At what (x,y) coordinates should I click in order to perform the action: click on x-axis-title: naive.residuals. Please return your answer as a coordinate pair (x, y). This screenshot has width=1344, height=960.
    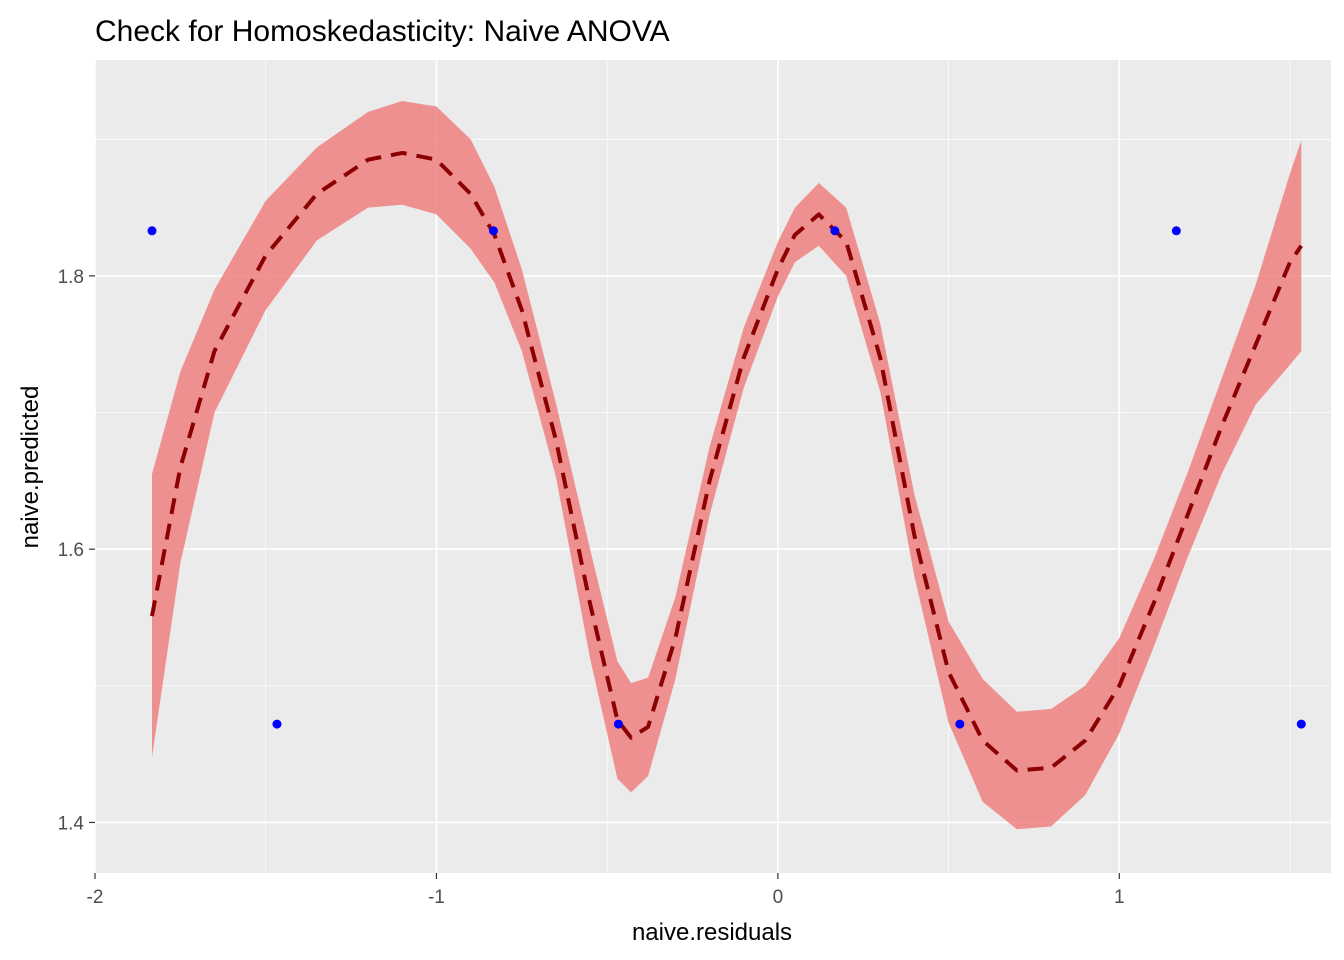
    Looking at the image, I should click on (712, 932).